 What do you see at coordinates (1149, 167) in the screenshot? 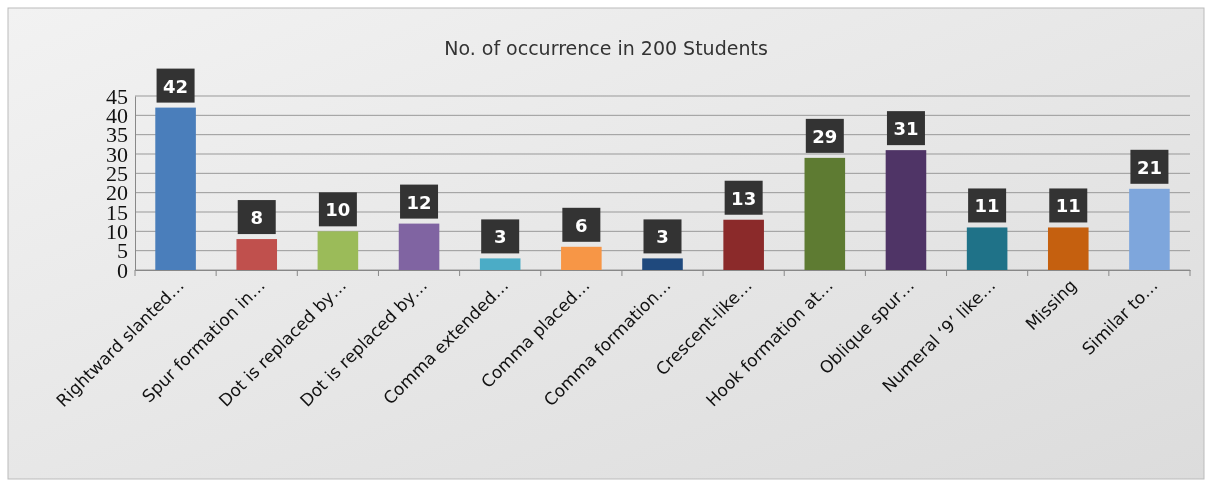
I see `data-label: 21` at bounding box center [1149, 167].